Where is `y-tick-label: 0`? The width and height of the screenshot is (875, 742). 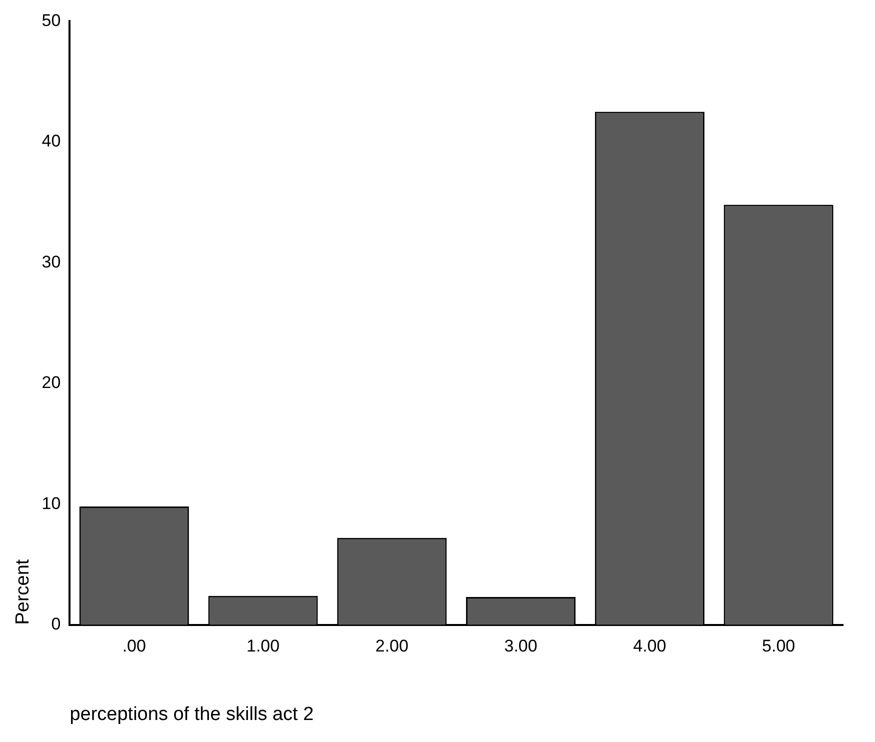 y-tick-label: 0 is located at coordinates (56, 624).